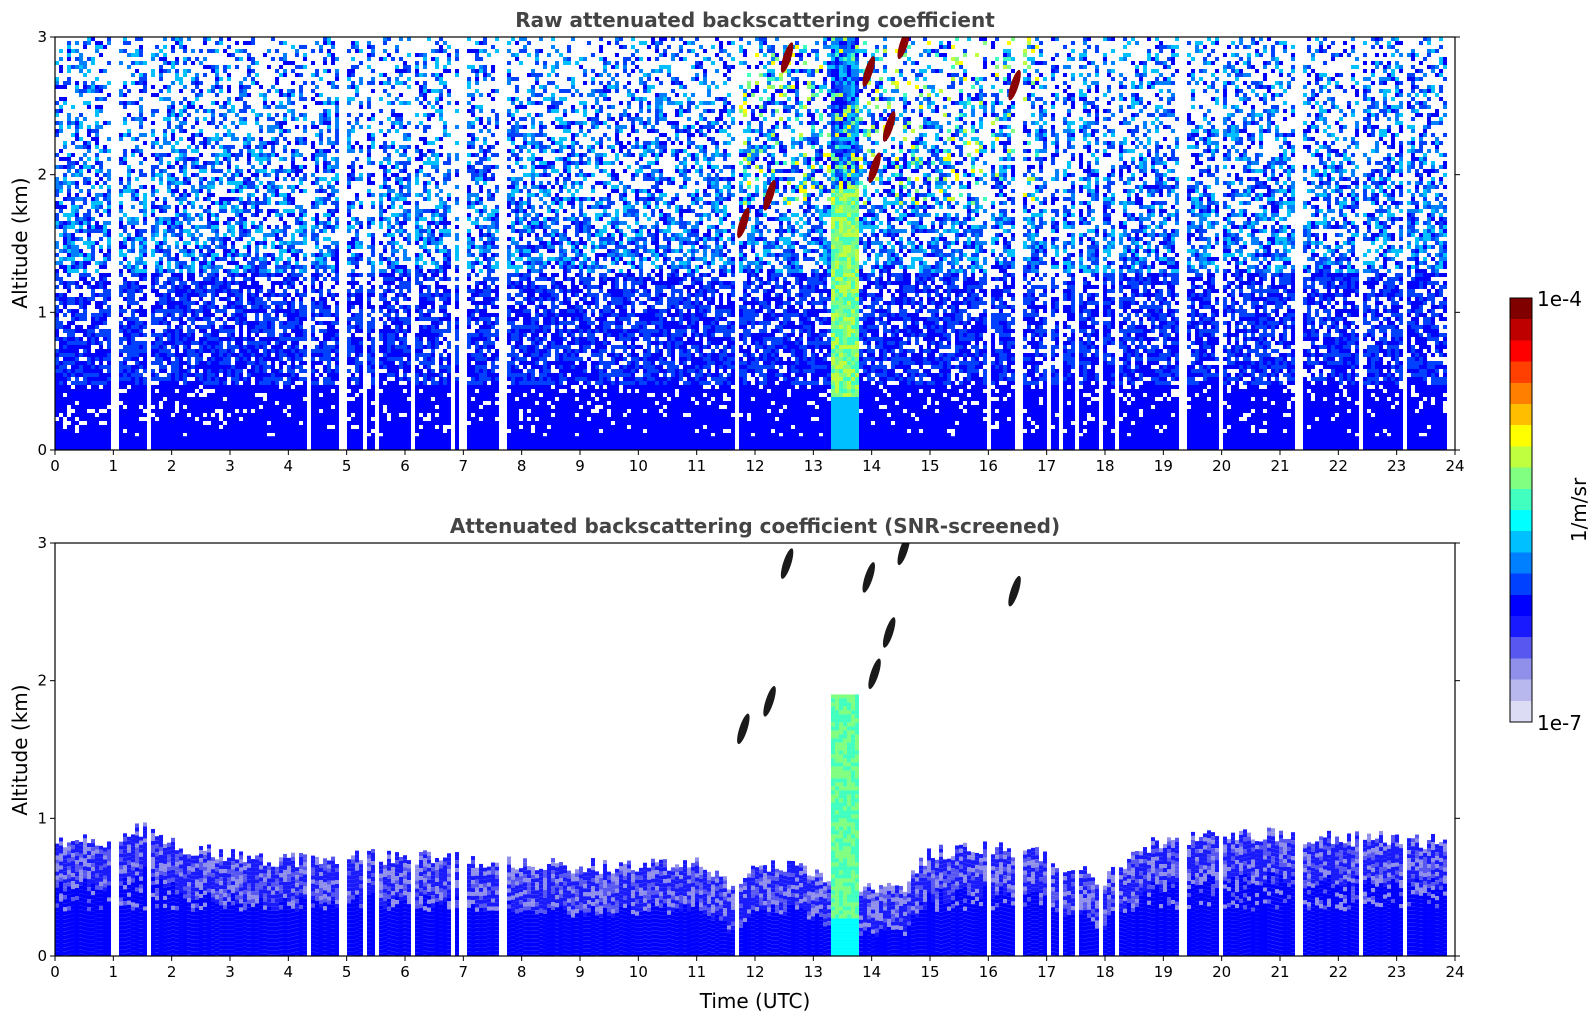 This screenshot has width=1595, height=1020. I want to click on colorbar-max-label: 1e-4, so click(1559, 299).